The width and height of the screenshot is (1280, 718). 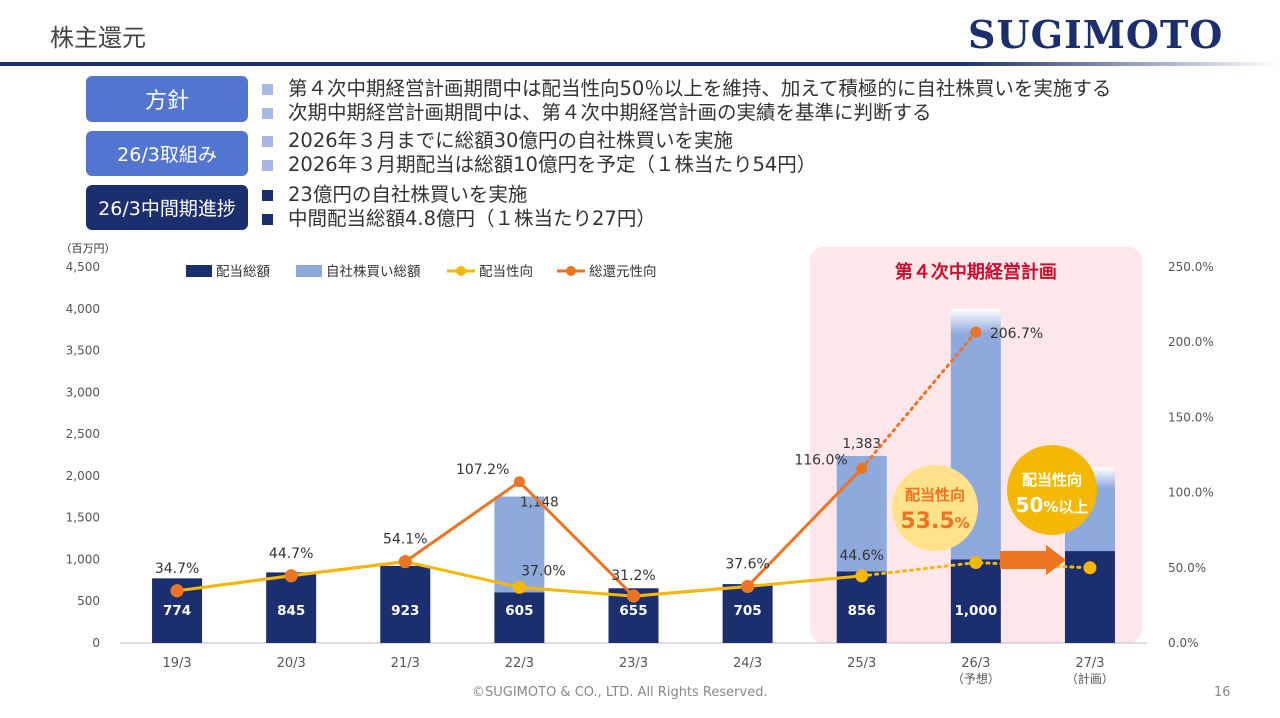 What do you see at coordinates (633, 576) in the screenshot?
I see `payout-ratio-label: 31.2%` at bounding box center [633, 576].